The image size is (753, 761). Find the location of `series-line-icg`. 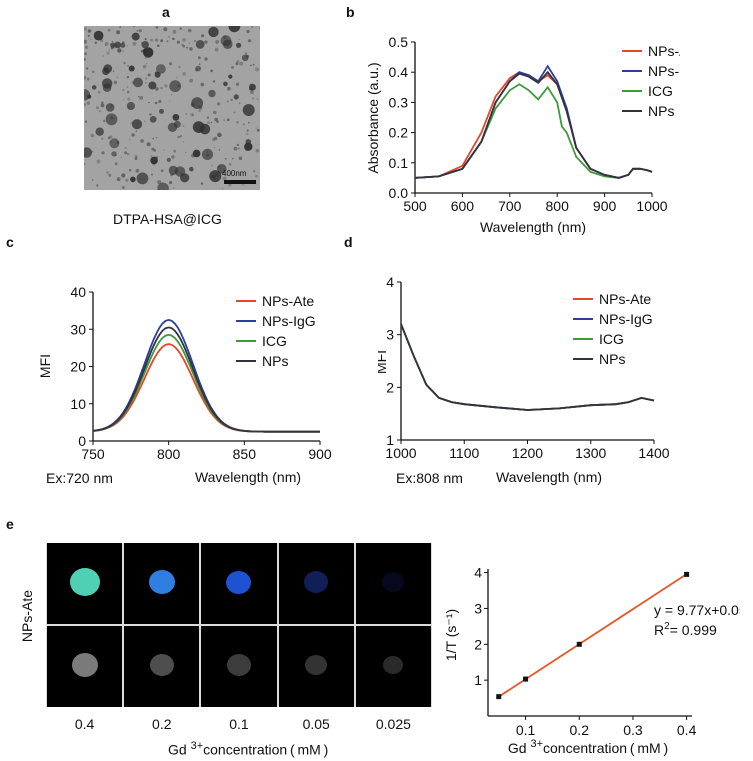

series-line-icg is located at coordinates (533, 131).